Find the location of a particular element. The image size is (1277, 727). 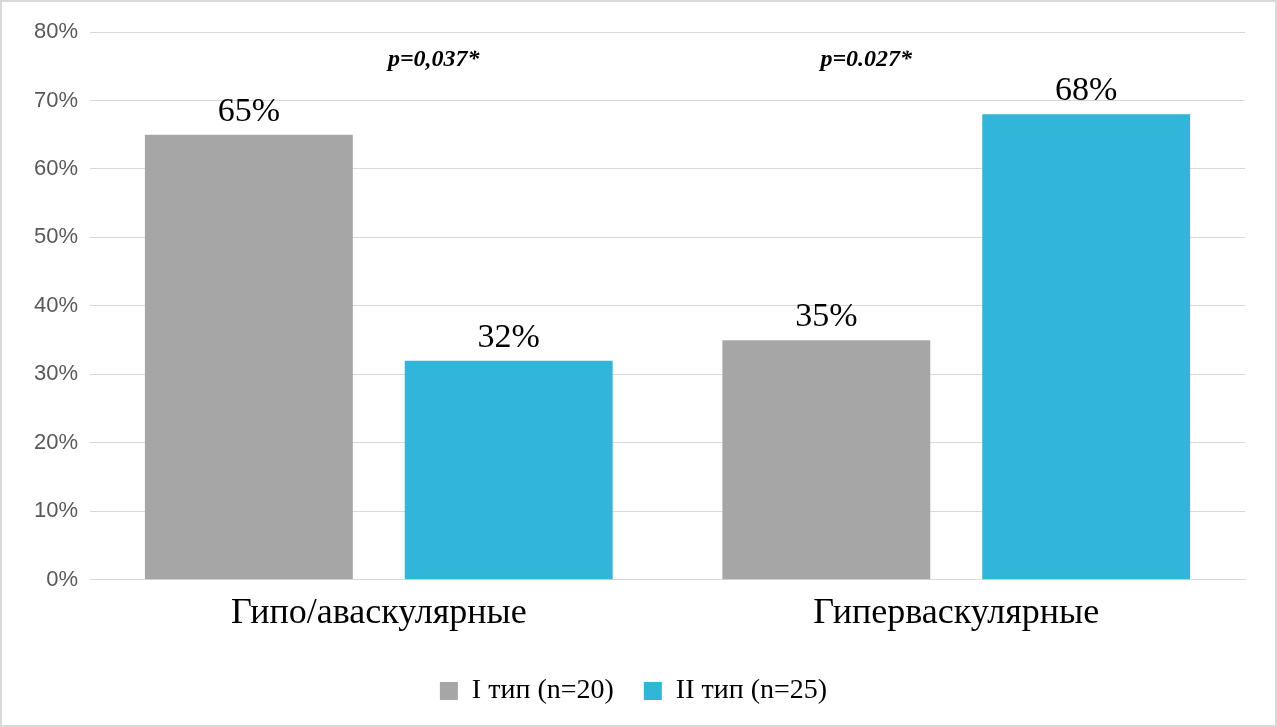

y-tick-label: 60% is located at coordinates (56, 168).